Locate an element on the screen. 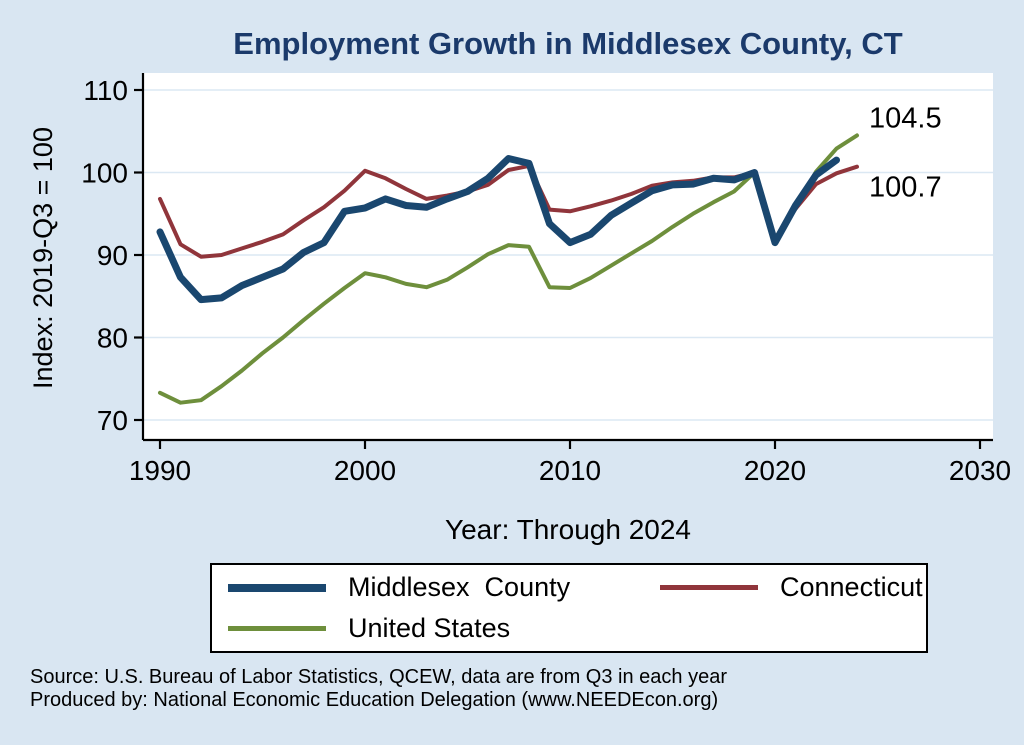  y-tick-label: 110 is located at coordinates (105, 90).